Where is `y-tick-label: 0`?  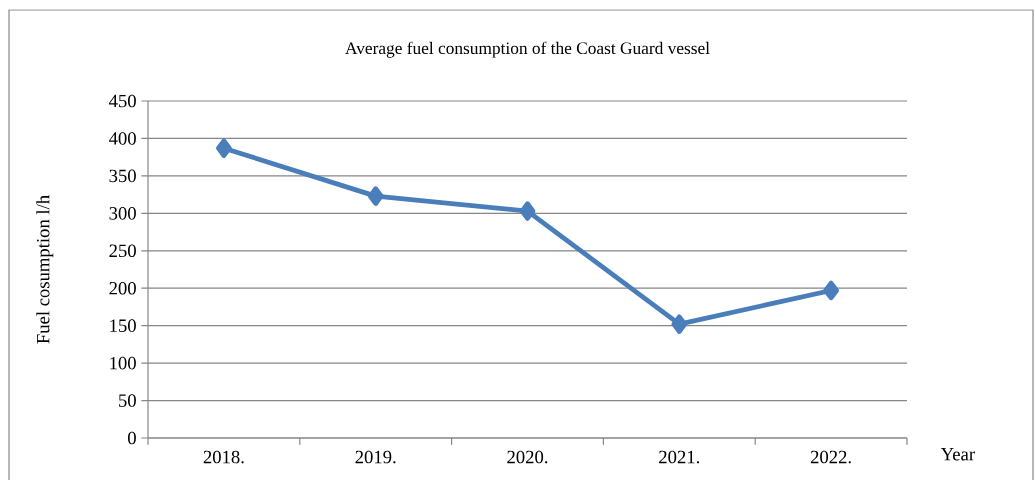 y-tick-label: 0 is located at coordinates (132, 438).